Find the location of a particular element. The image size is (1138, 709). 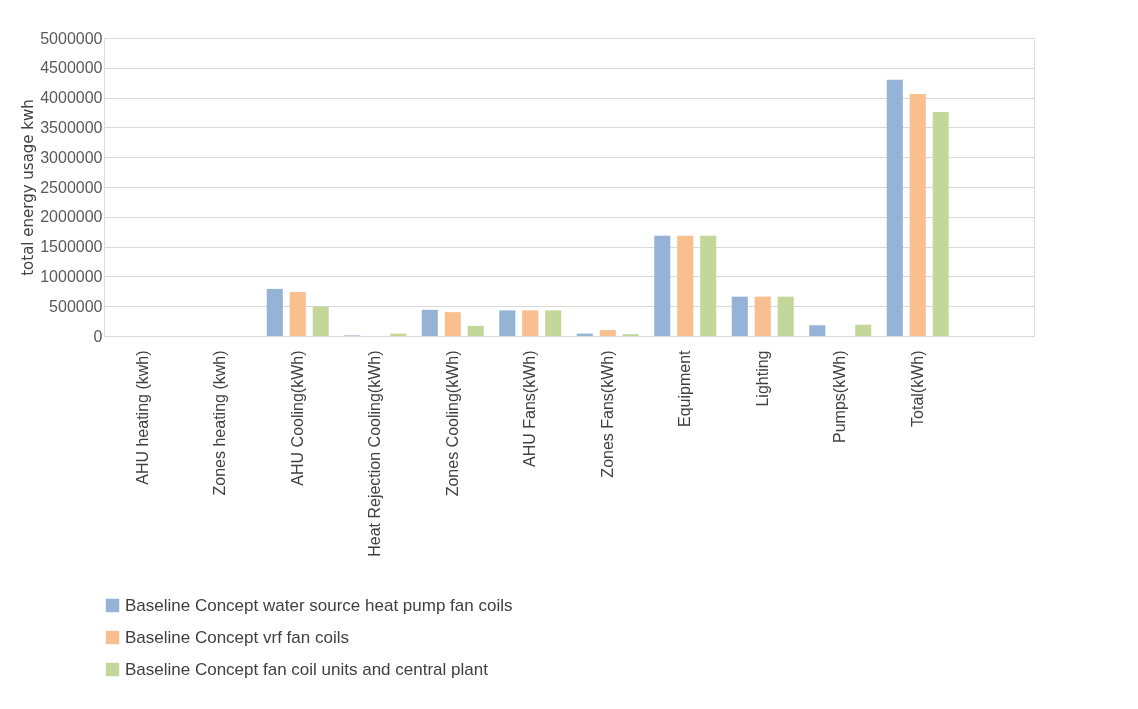

y-tick-label: 2000000 is located at coordinates (71, 217).